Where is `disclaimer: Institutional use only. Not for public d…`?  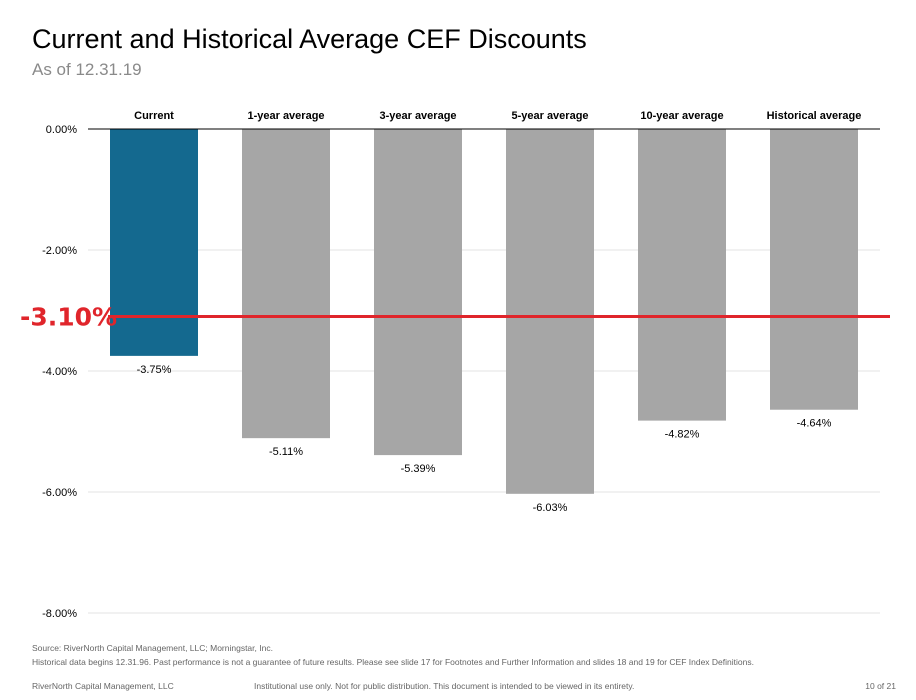
disclaimer: Institutional use only. Not for public d… is located at coordinates (444, 686).